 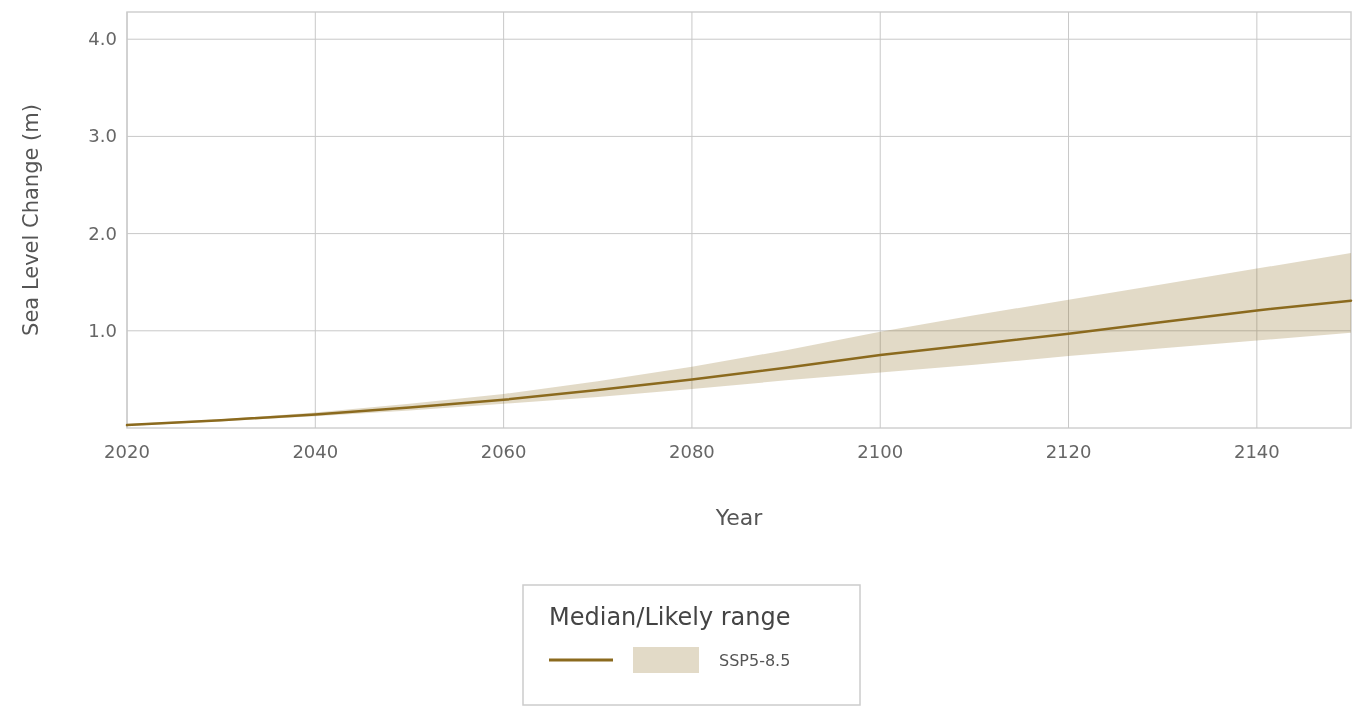 I want to click on y-tick-label: 4.0, so click(x=102, y=39).